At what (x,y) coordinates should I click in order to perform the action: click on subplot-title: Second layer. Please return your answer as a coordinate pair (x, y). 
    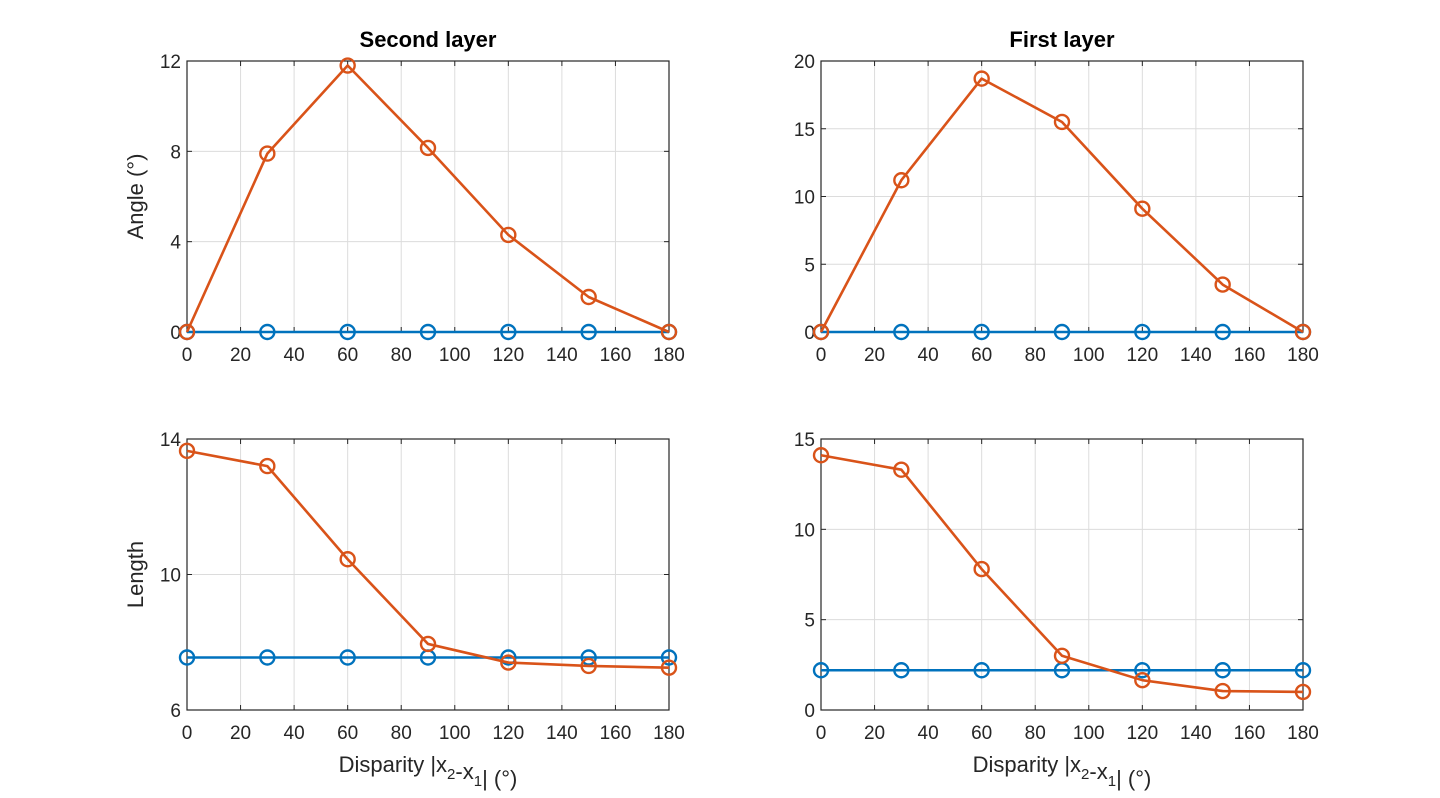
    Looking at the image, I should click on (428, 39).